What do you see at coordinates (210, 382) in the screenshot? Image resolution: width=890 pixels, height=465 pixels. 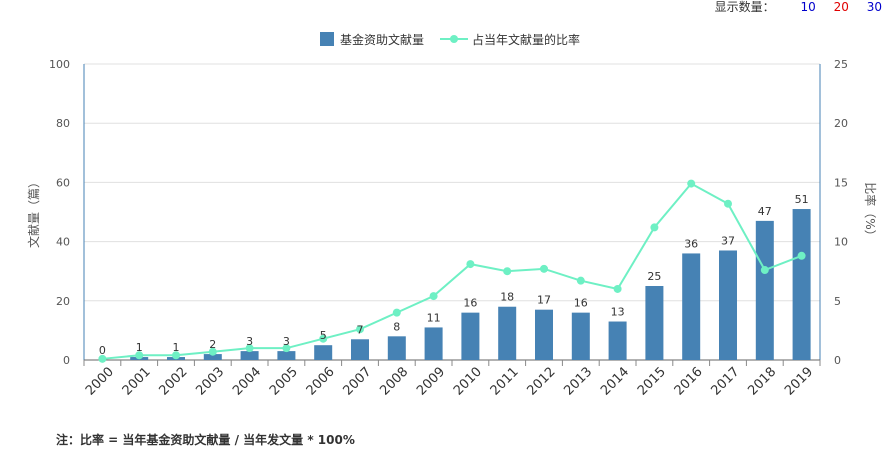 I see `x-tick-label: 2003` at bounding box center [210, 382].